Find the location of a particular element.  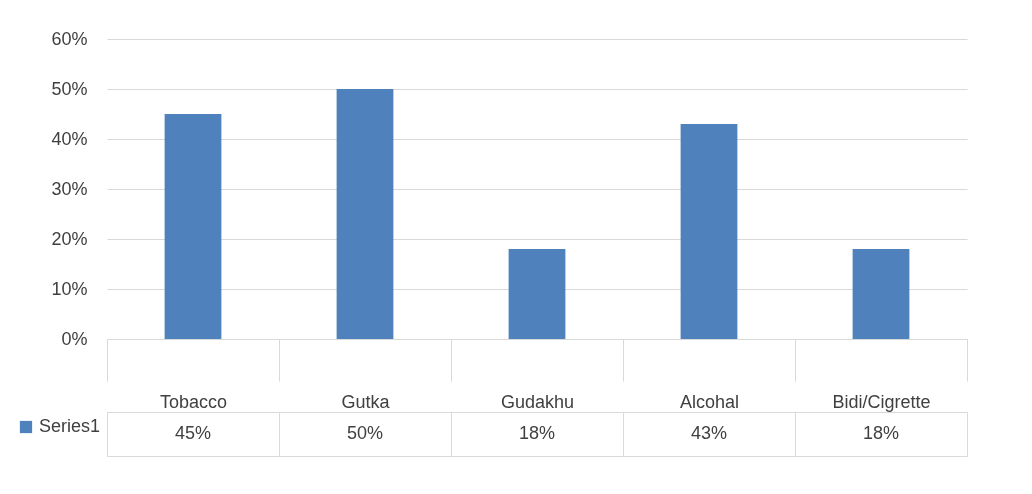

x-tick-label: Alcohal is located at coordinates (709, 401).